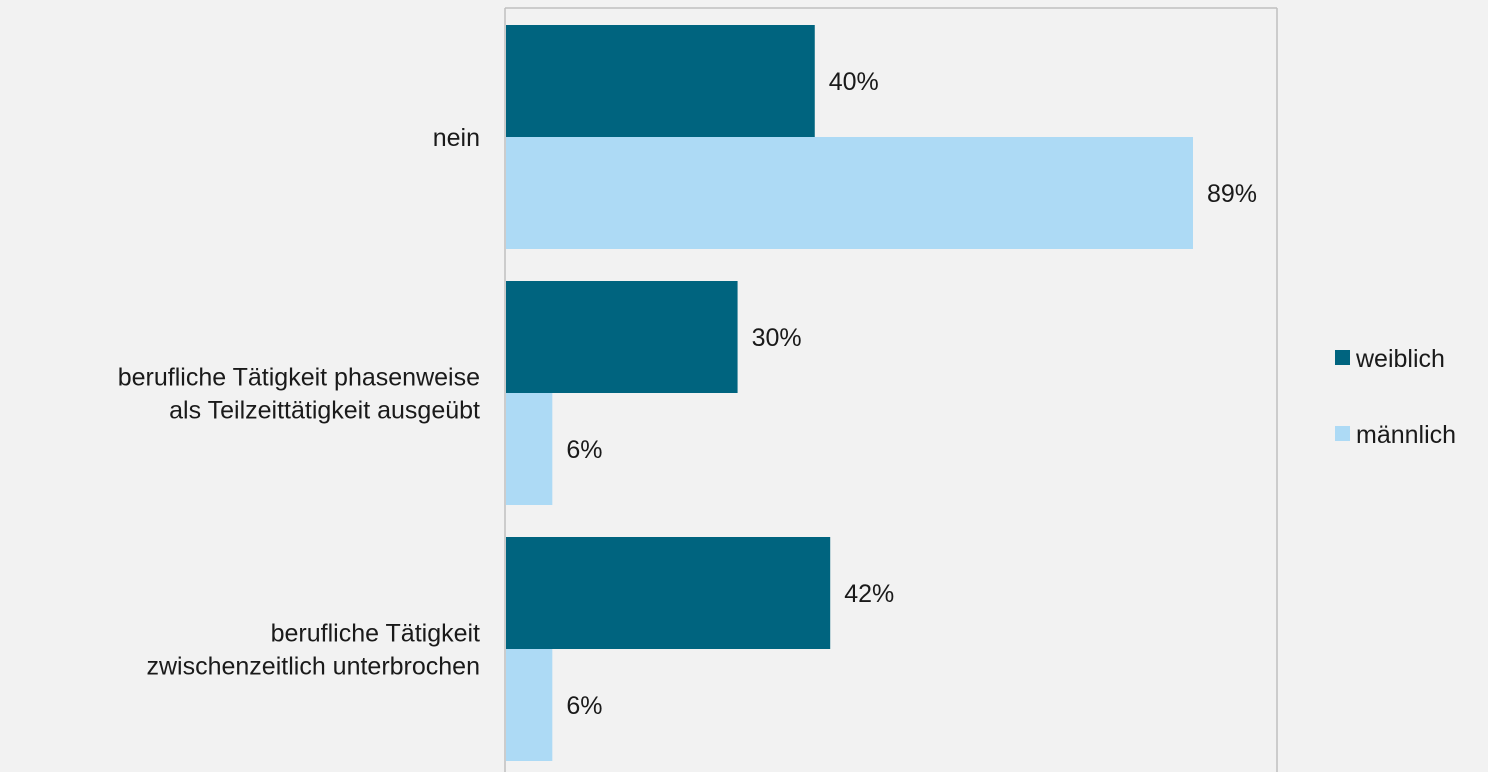 The image size is (1488, 772). I want to click on value-label-weiblich-2: 42%, so click(869, 594).